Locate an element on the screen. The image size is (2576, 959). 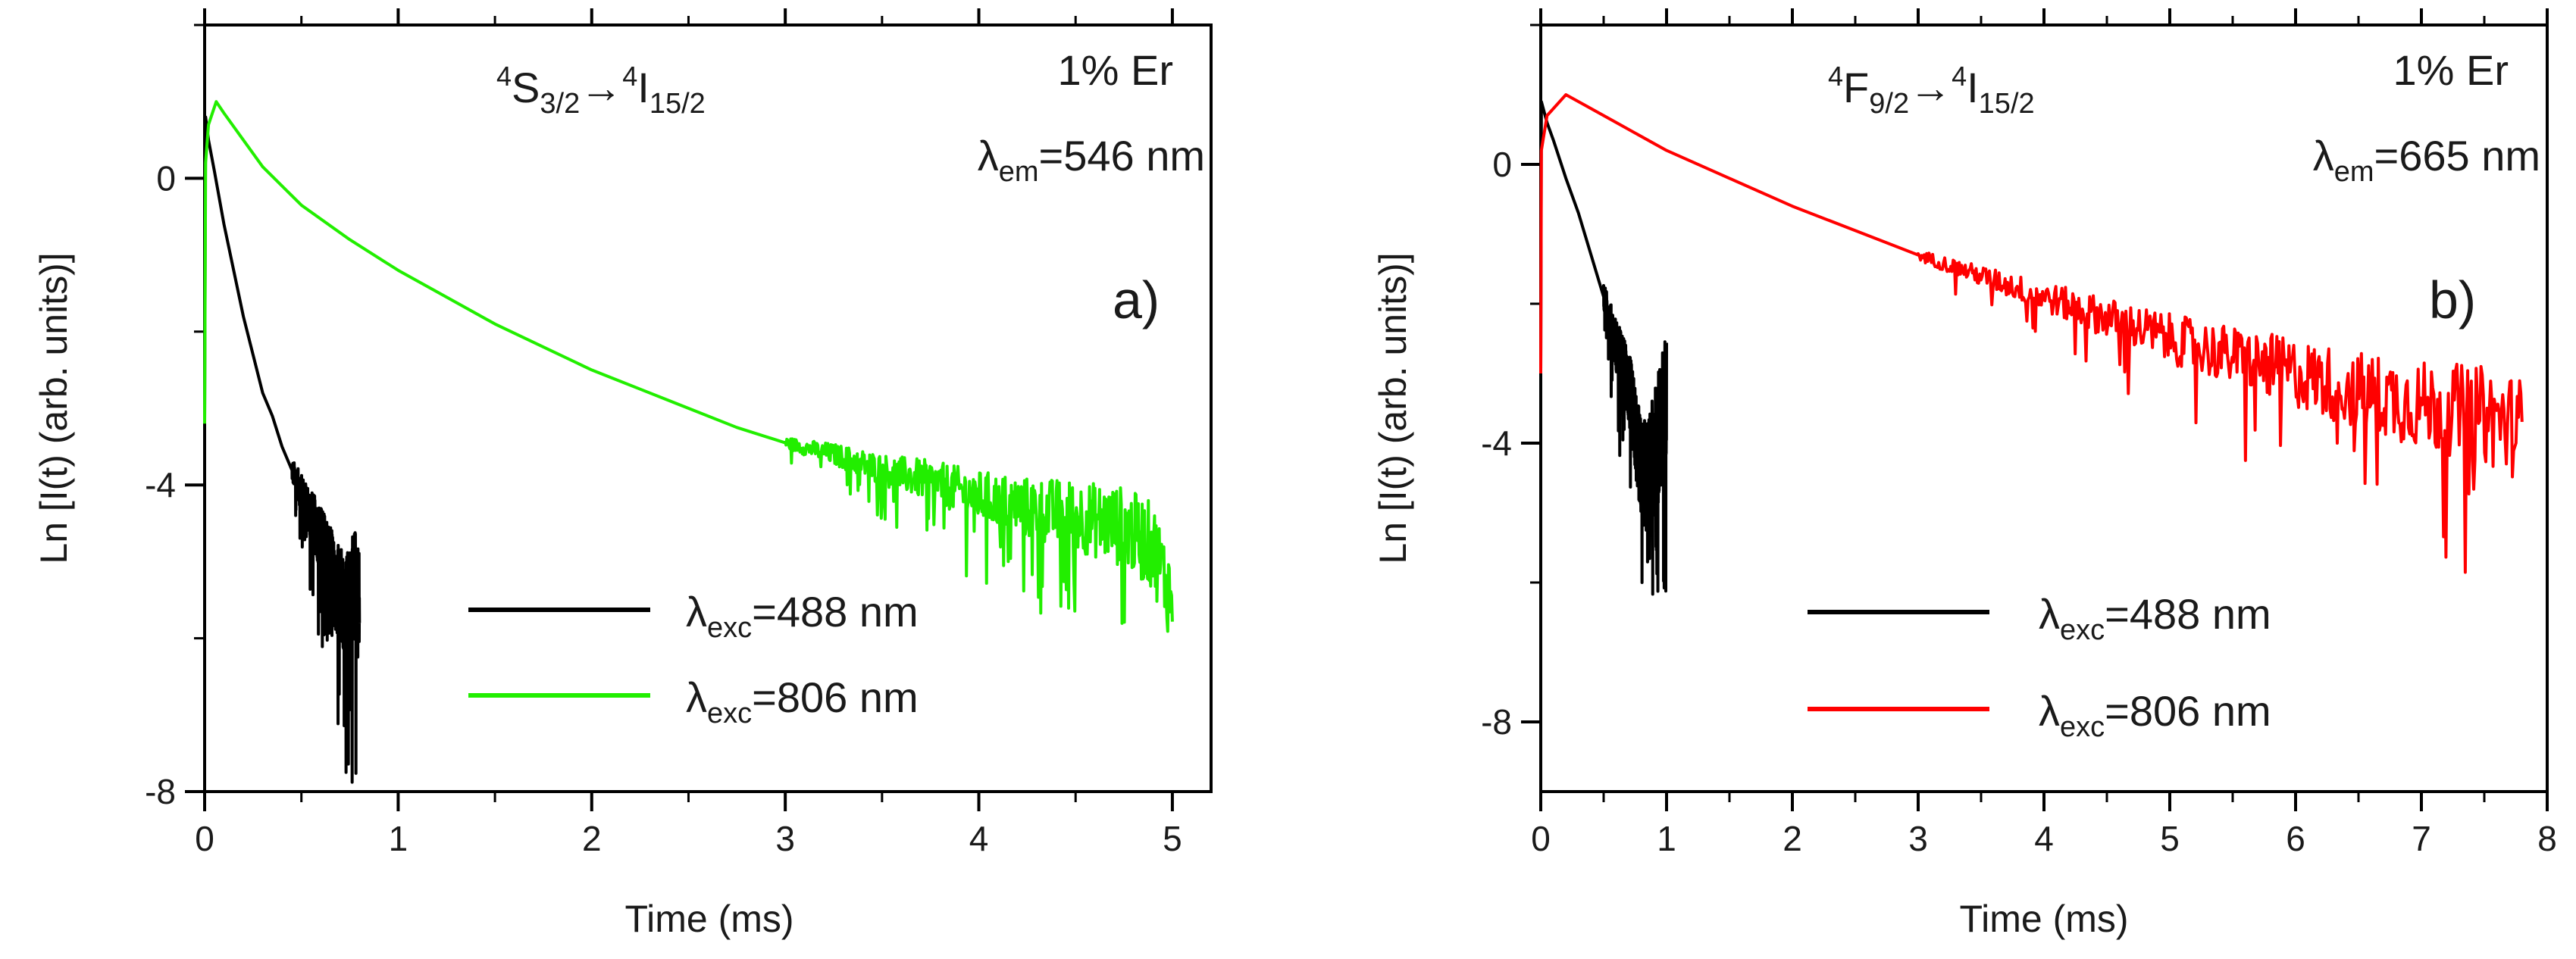
legend-entry-b-1: λexc=806 nm is located at coordinates (2155, 715).